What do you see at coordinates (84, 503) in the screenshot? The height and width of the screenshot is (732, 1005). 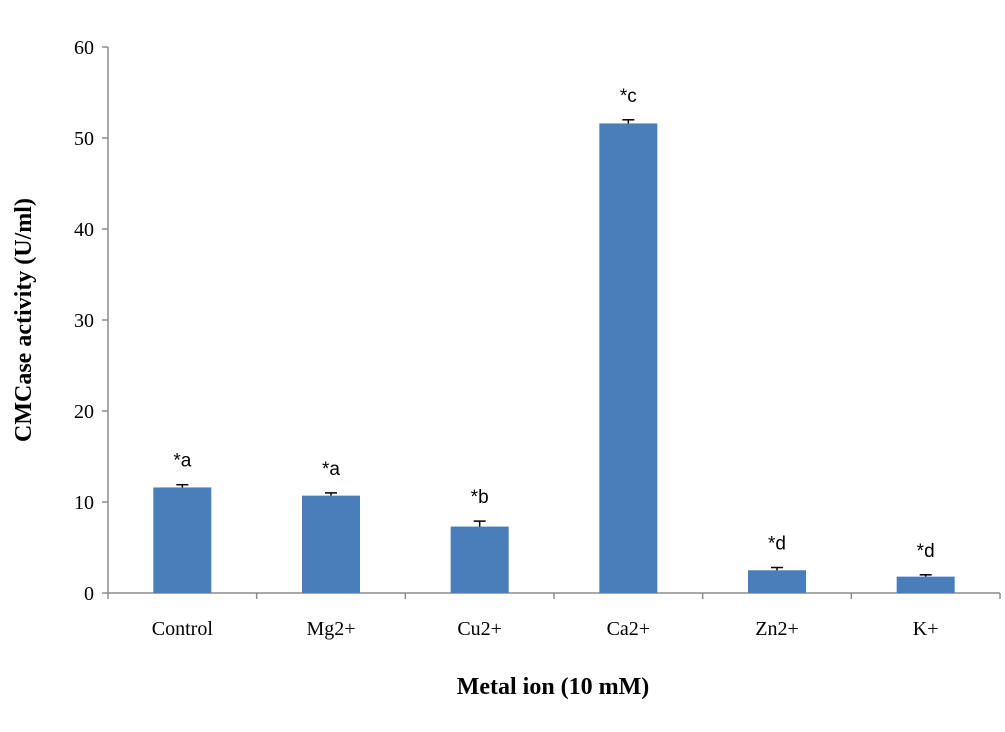 I see `y-tick-label: 10` at bounding box center [84, 503].